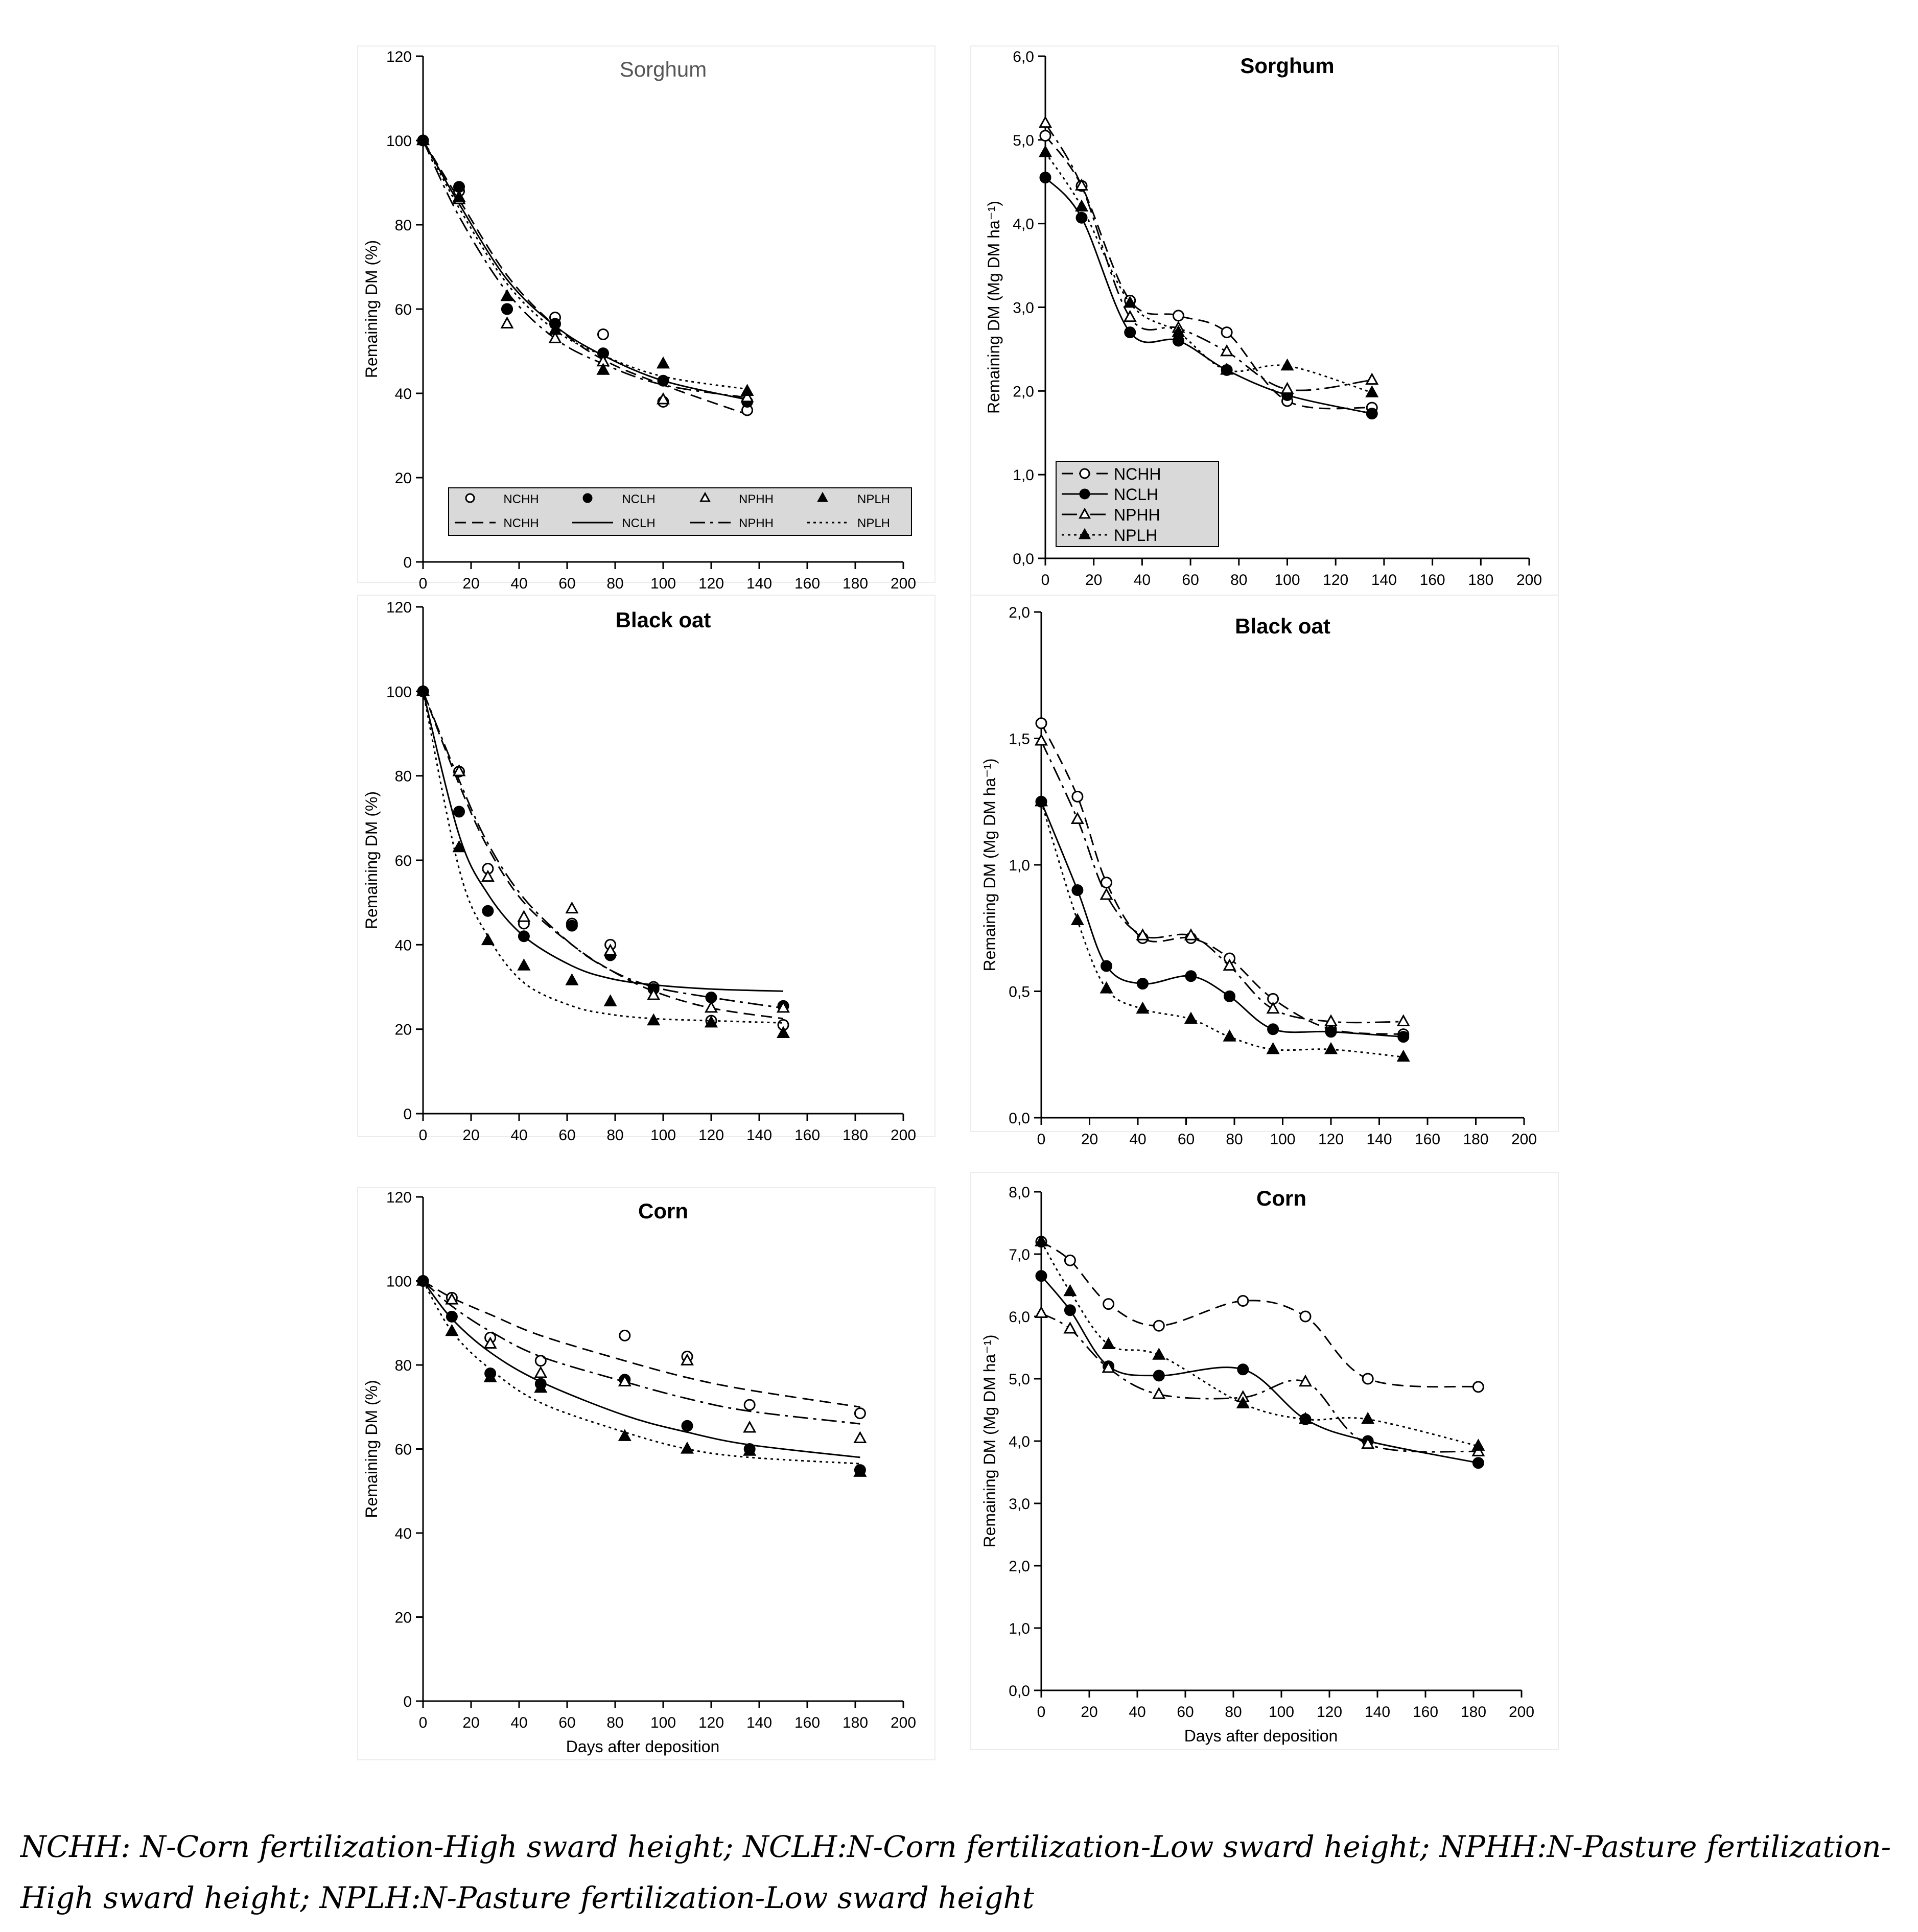 Image resolution: width=1918 pixels, height=1932 pixels. I want to click on x-tick-label: 180, so click(855, 1722).